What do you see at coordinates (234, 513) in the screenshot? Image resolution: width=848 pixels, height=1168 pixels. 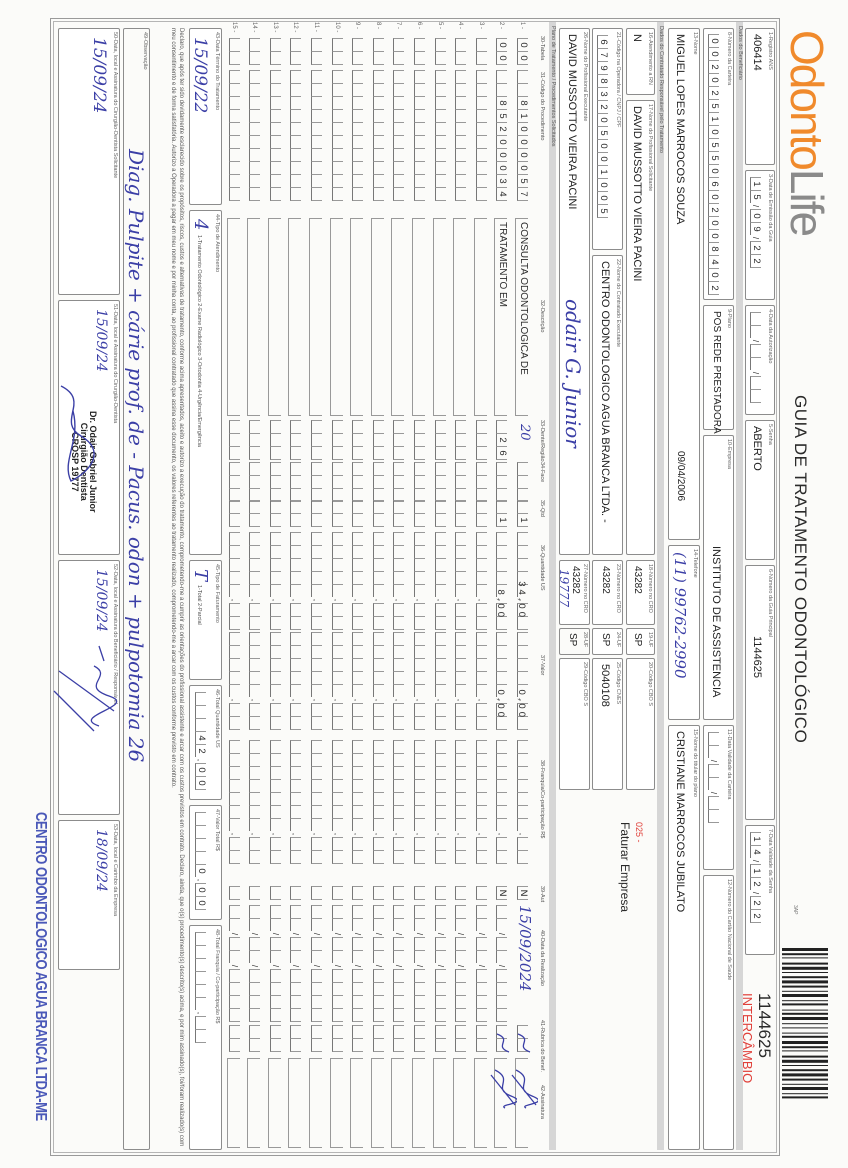 I see `cell-qtd` at bounding box center [234, 513].